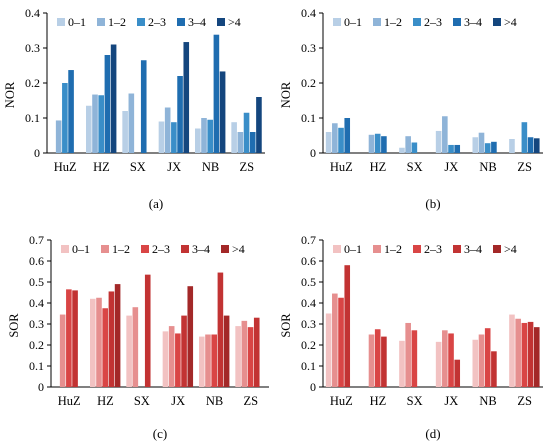 This screenshot has height=446, width=550. Describe the element at coordinates (308, 324) in the screenshot. I see `y-tick-label: 0.3` at that location.